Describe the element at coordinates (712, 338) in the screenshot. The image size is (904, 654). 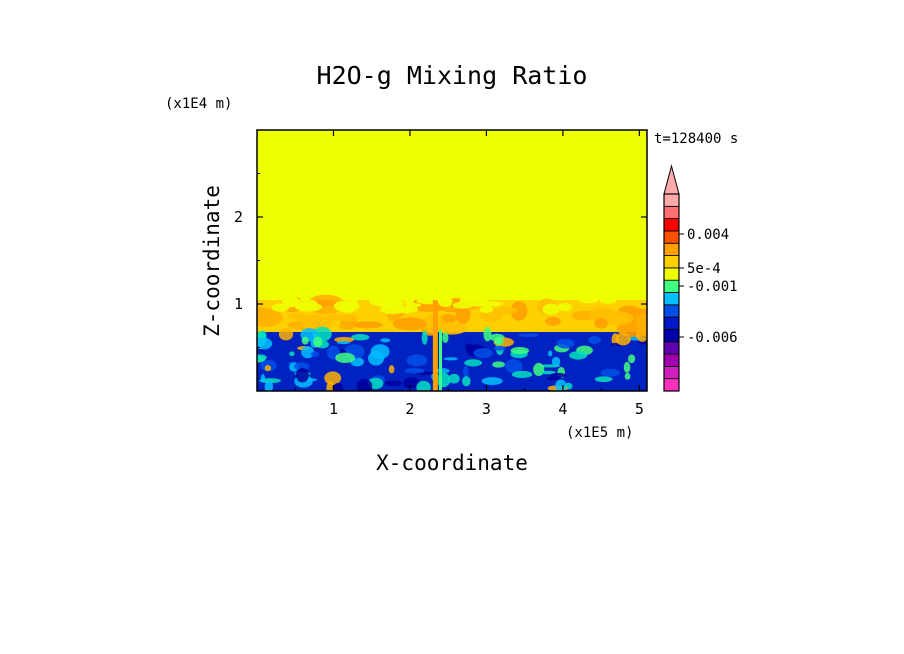
I see `colorbar-label: -0.006` at that location.